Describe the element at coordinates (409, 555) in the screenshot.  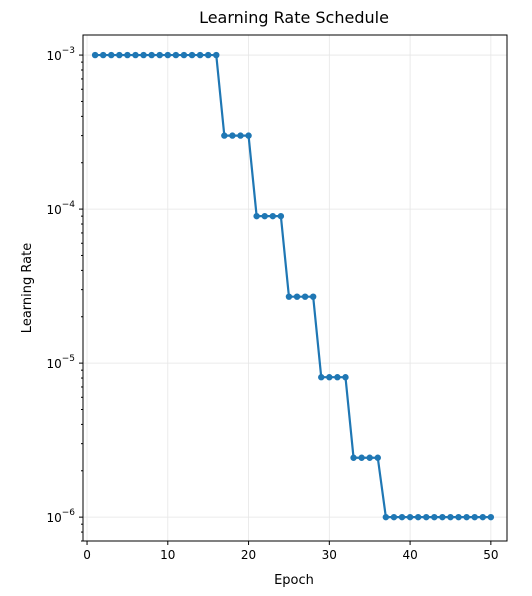
I see `x-tick-label: 40` at that location.